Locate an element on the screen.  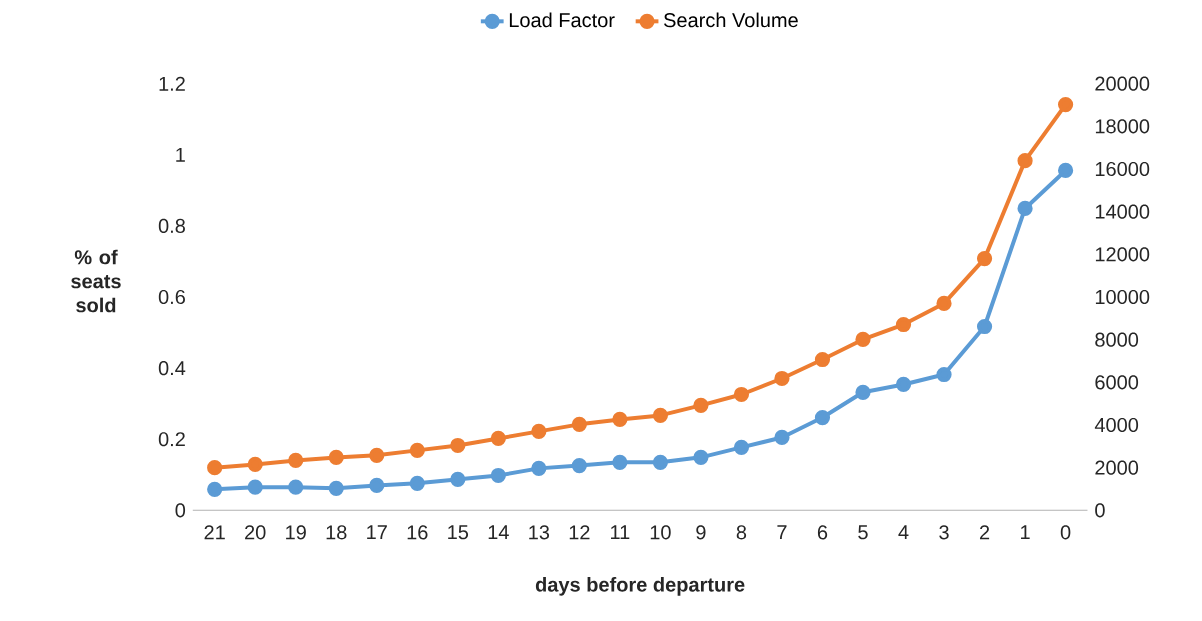
x-tick-label: 7 is located at coordinates (782, 532).